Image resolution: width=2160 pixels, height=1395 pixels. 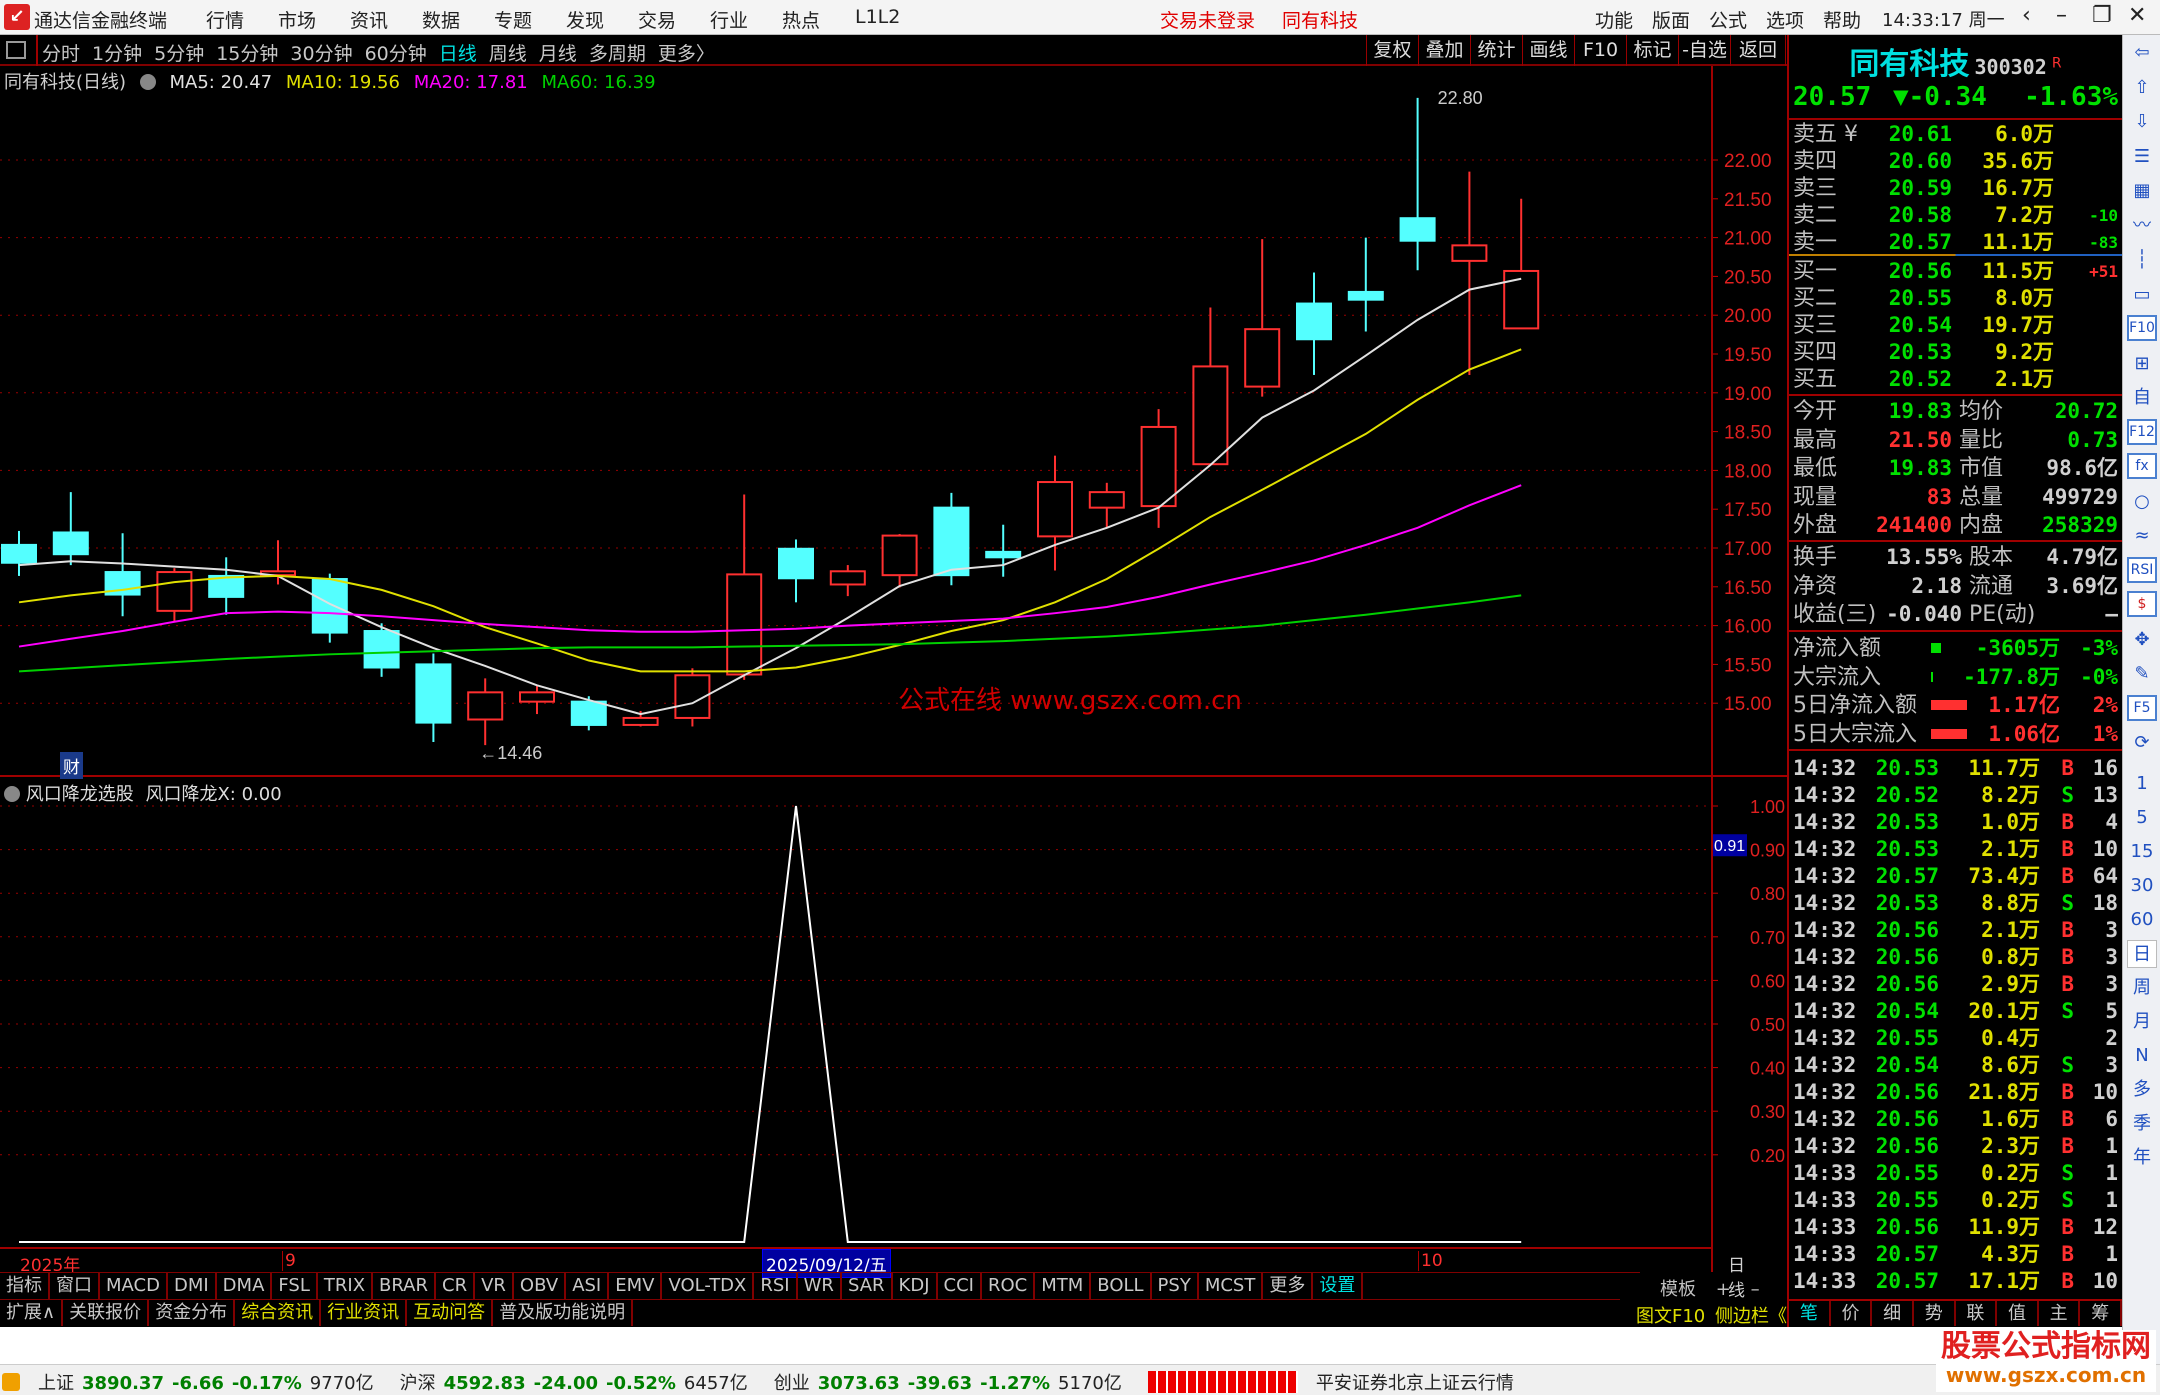 What do you see at coordinates (878, 17) in the screenshot?
I see `menu-l1l2: L1L2` at bounding box center [878, 17].